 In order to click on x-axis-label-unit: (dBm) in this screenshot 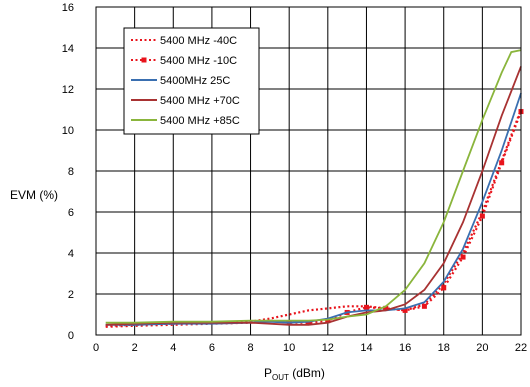, I will do `click(307, 373)`.